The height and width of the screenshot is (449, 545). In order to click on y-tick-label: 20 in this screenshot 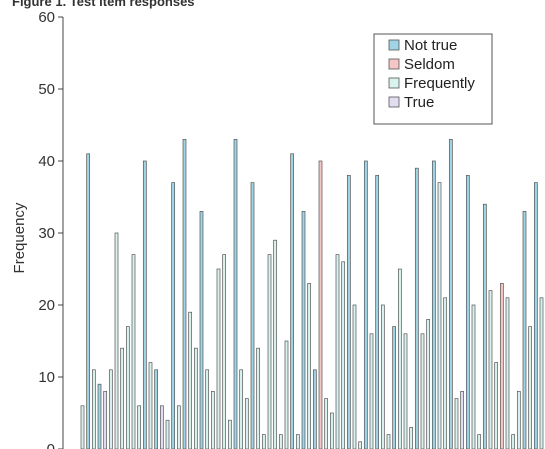, I will do `click(46, 305)`.